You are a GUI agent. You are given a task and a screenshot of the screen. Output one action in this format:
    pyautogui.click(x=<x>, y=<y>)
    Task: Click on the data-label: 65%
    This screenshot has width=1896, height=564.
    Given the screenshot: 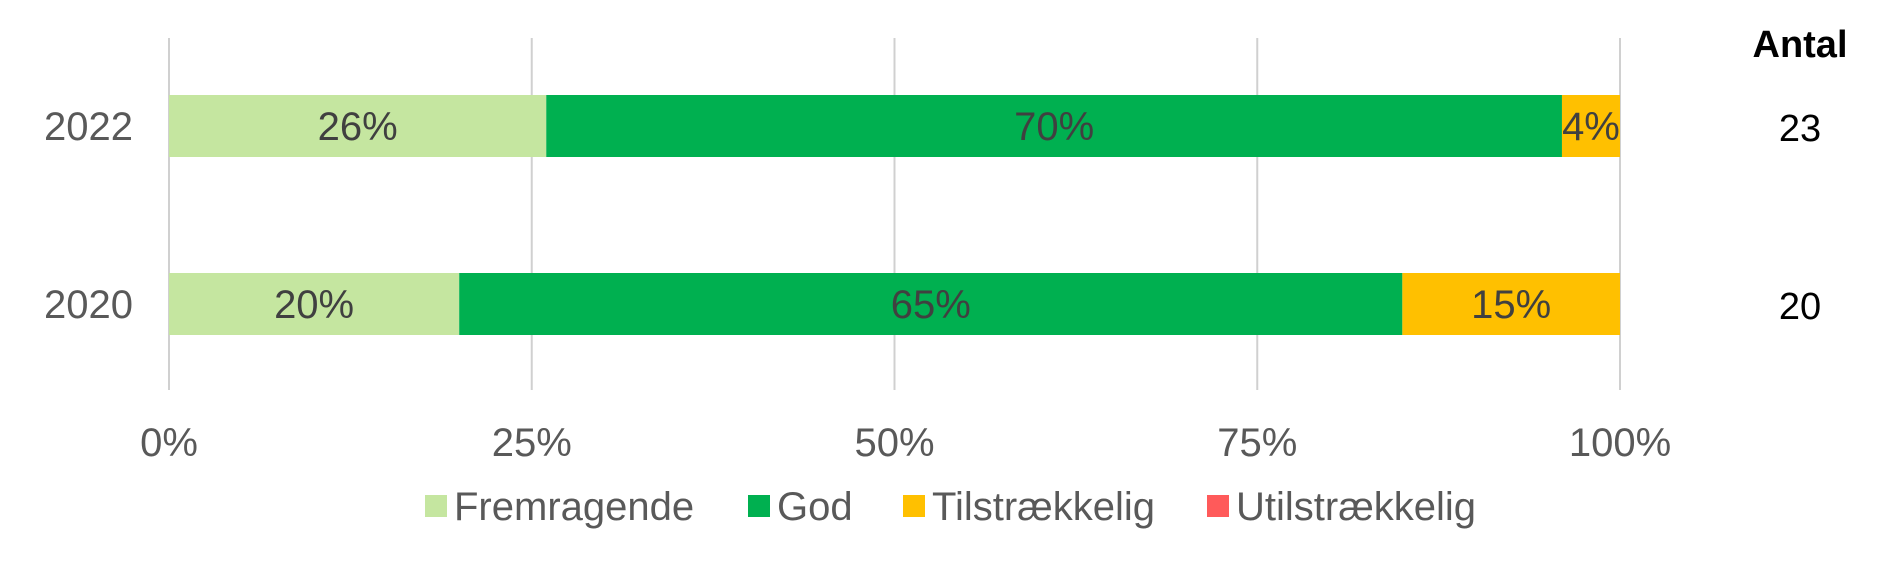 What is the action you would take?
    pyautogui.click(x=931, y=305)
    